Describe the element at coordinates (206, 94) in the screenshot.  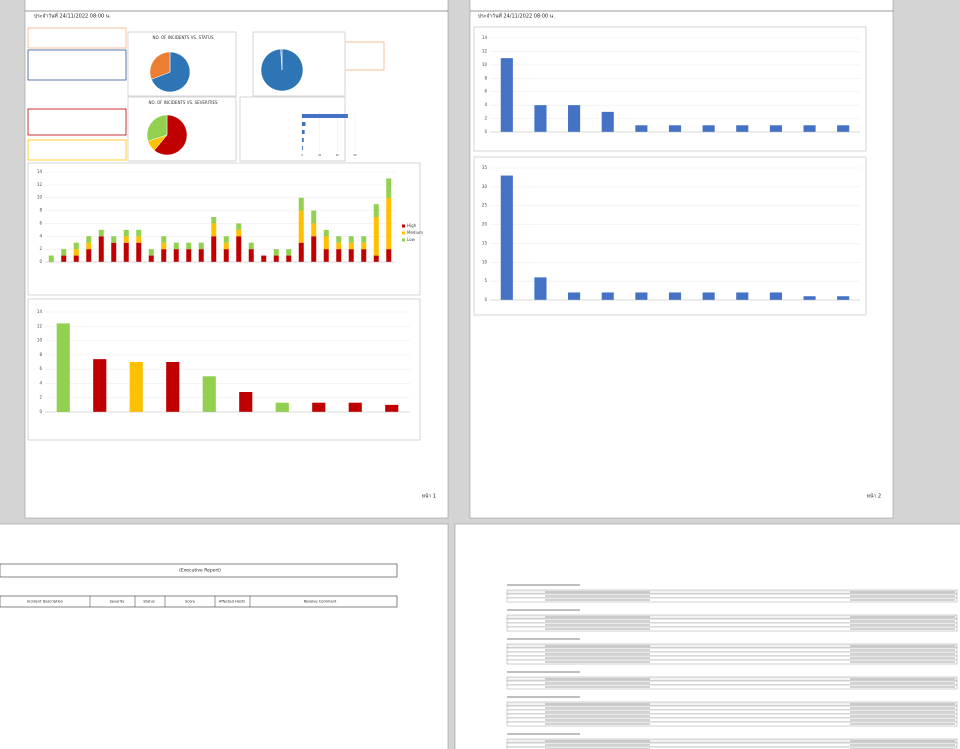
I see `annotation-boxes` at that location.